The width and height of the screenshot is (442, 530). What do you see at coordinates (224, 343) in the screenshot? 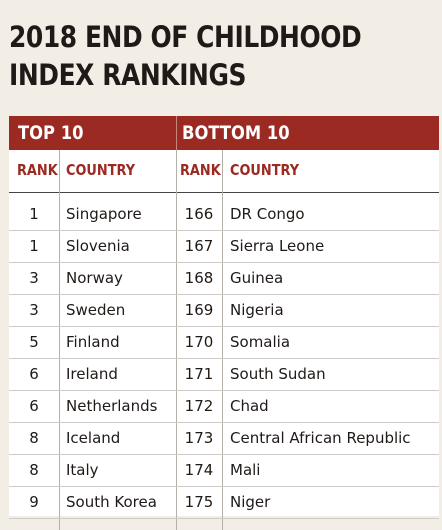
I see `table-row: 5 Finland 170 Somalia` at bounding box center [224, 343].